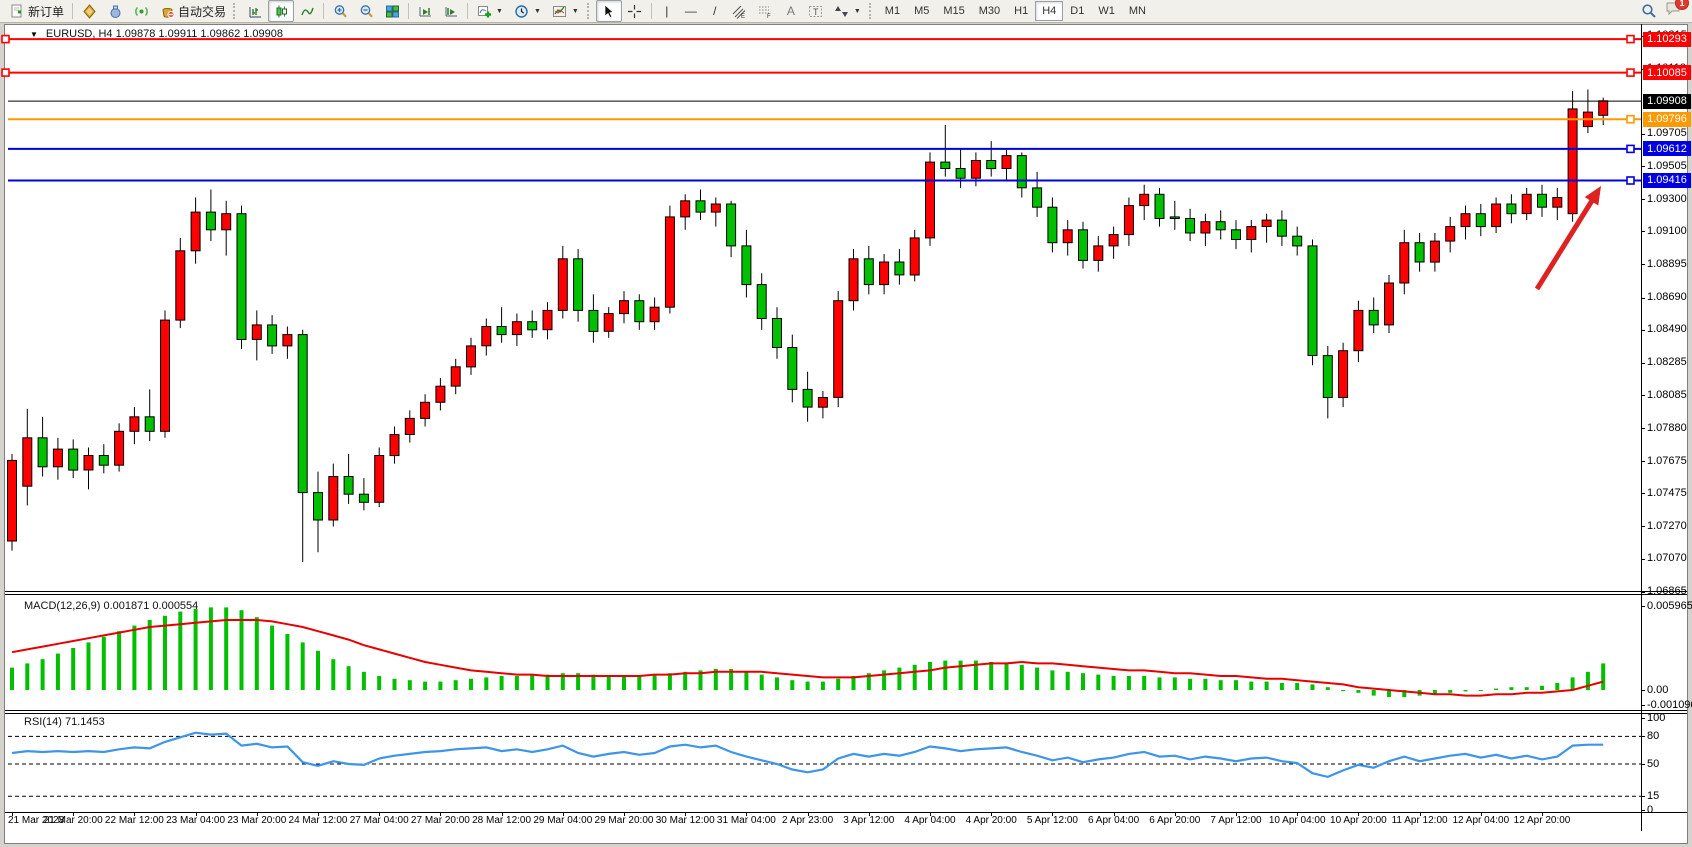 This screenshot has width=1692, height=847. Describe the element at coordinates (566, 11) in the screenshot. I see `templates-button: ▼` at that location.